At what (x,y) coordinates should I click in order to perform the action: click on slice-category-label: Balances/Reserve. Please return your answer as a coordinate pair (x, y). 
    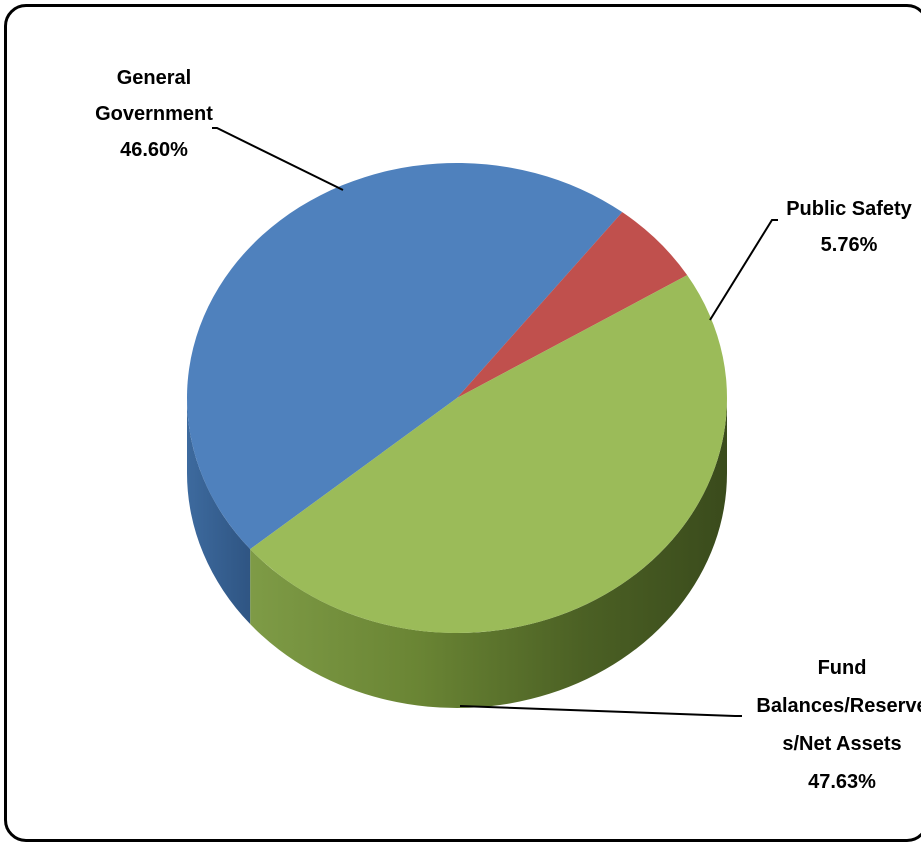
    Looking at the image, I should click on (838, 706).